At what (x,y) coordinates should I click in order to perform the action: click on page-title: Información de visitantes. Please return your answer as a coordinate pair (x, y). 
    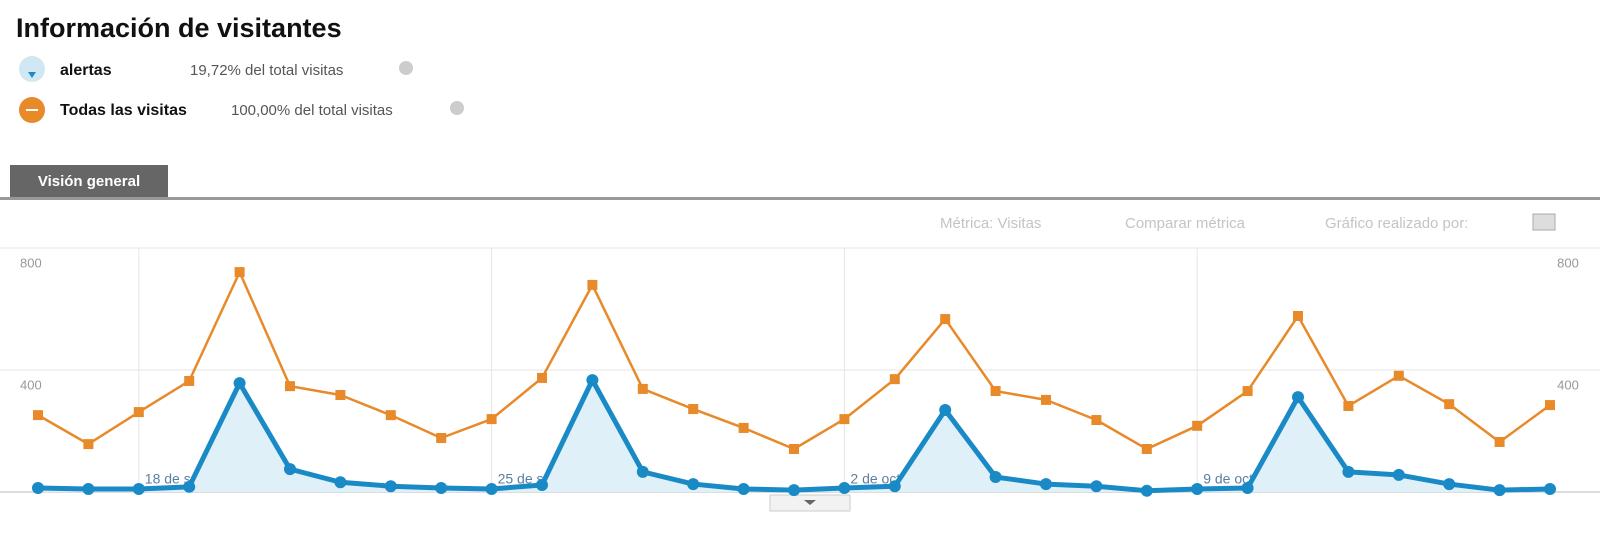
    Looking at the image, I should click on (179, 28).